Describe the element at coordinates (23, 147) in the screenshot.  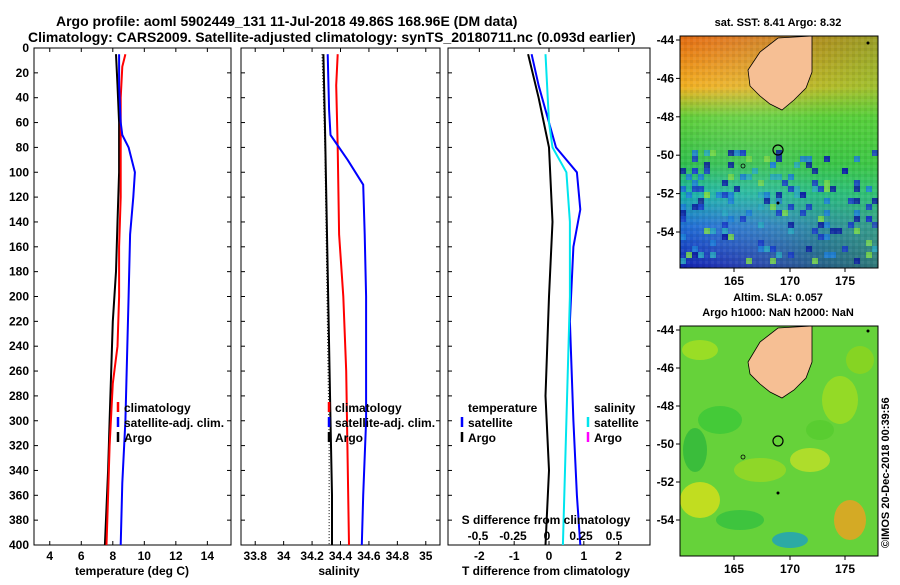
I see `depth-tick-label: 80` at that location.